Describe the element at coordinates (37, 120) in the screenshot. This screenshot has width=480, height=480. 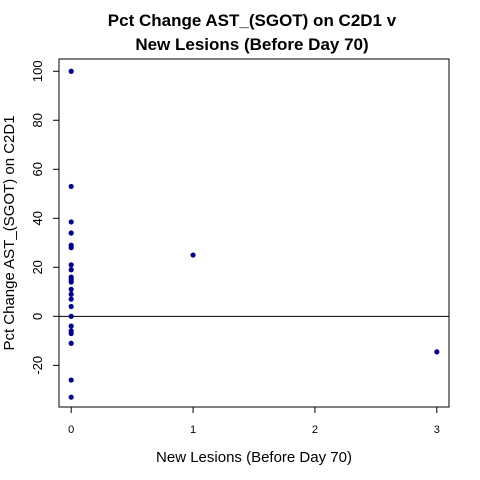
I see `y-tick-label-5: 80` at that location.